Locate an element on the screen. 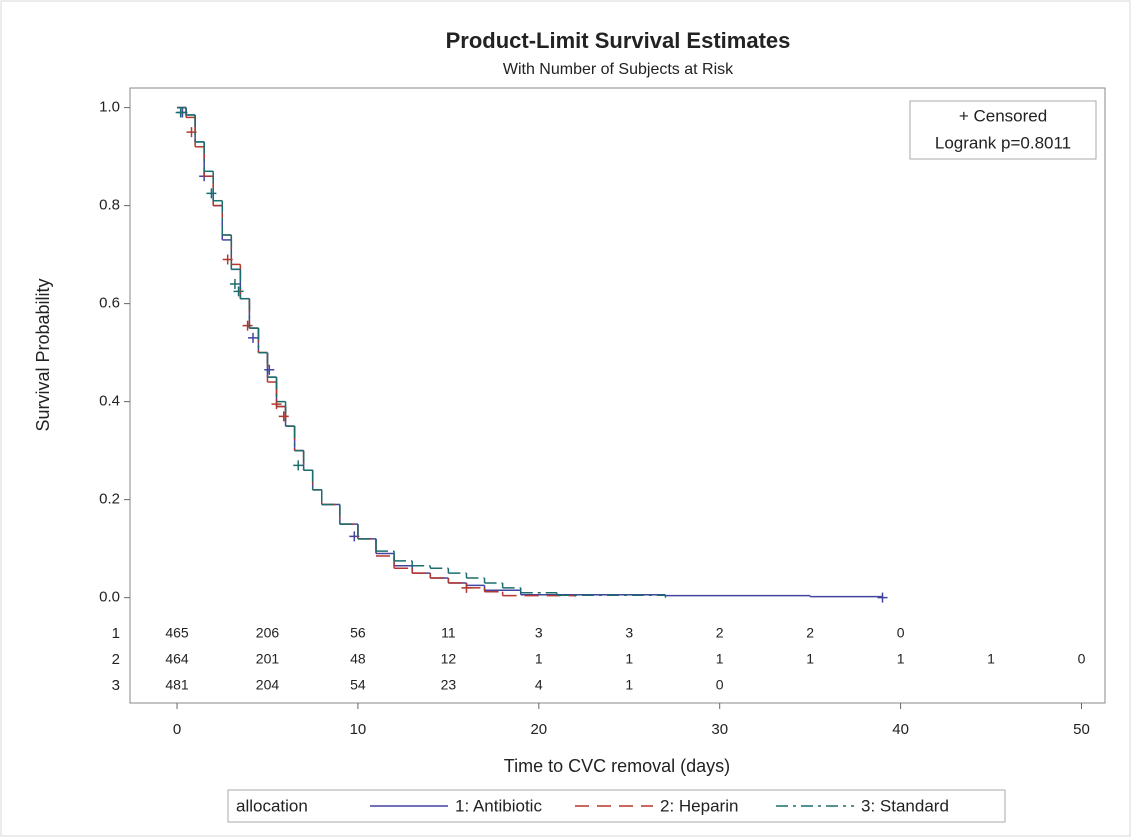 This screenshot has height=837, width=1131. risk-count: 11 is located at coordinates (448, 633).